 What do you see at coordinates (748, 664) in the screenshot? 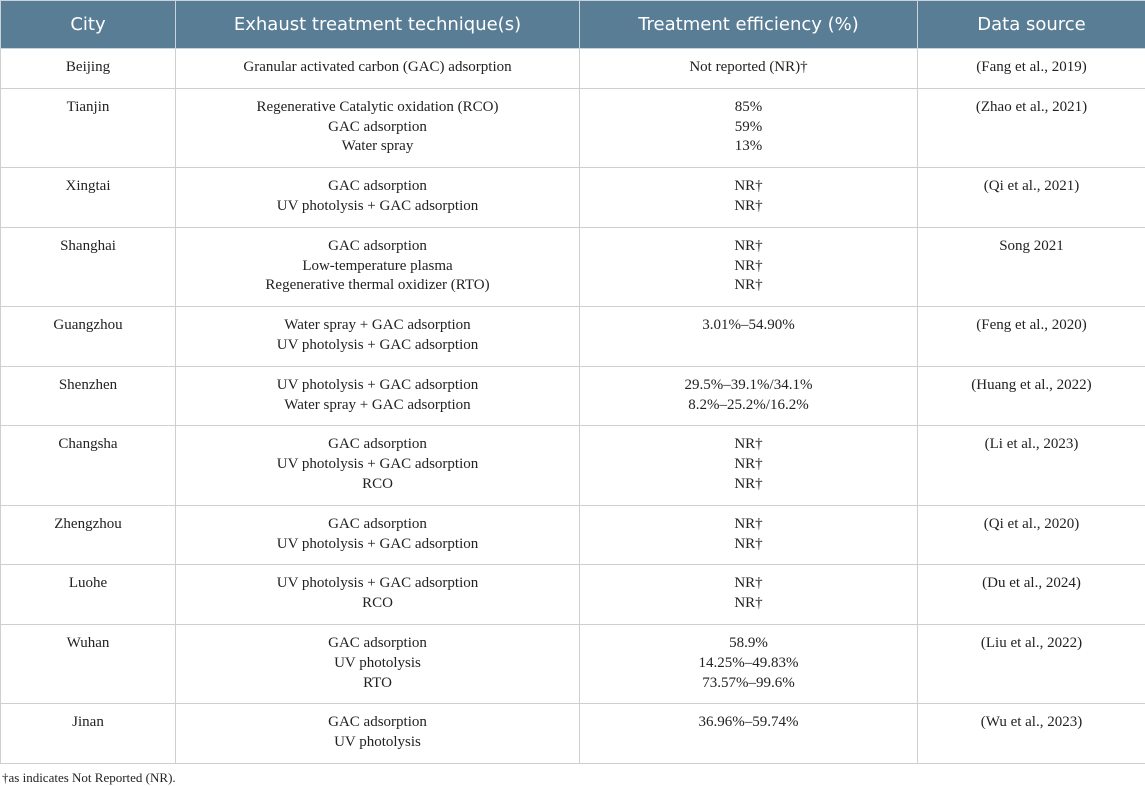
I see `table-cell: 58.9% 14.25%–49.83% 73.57%–99.6%` at bounding box center [748, 664].